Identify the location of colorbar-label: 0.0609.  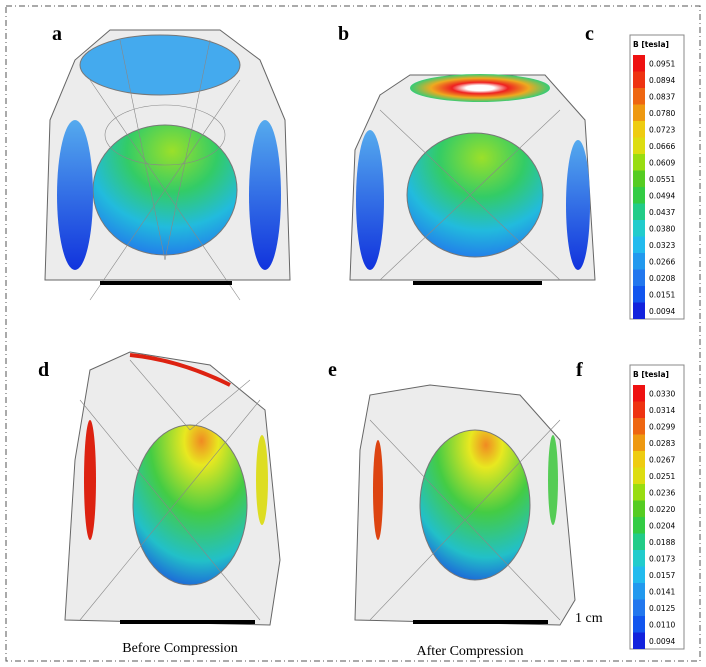
(662, 162).